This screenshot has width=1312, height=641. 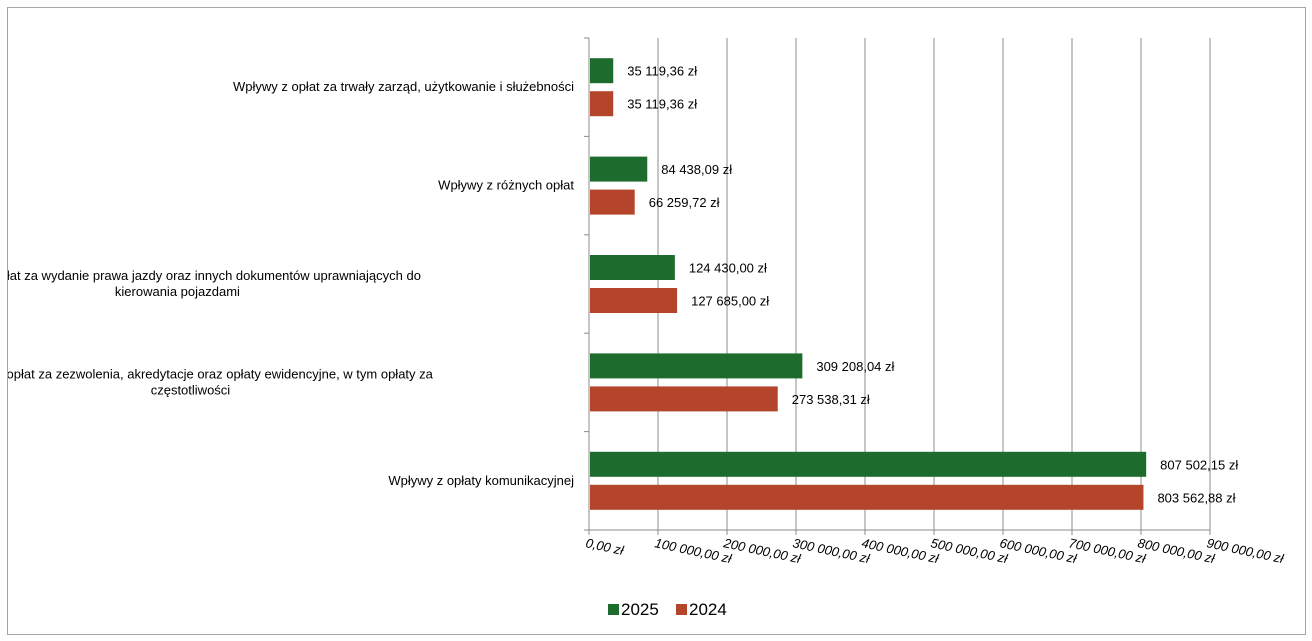 I want to click on x-tick-label: 800 000,00 zł, so click(x=1176, y=550).